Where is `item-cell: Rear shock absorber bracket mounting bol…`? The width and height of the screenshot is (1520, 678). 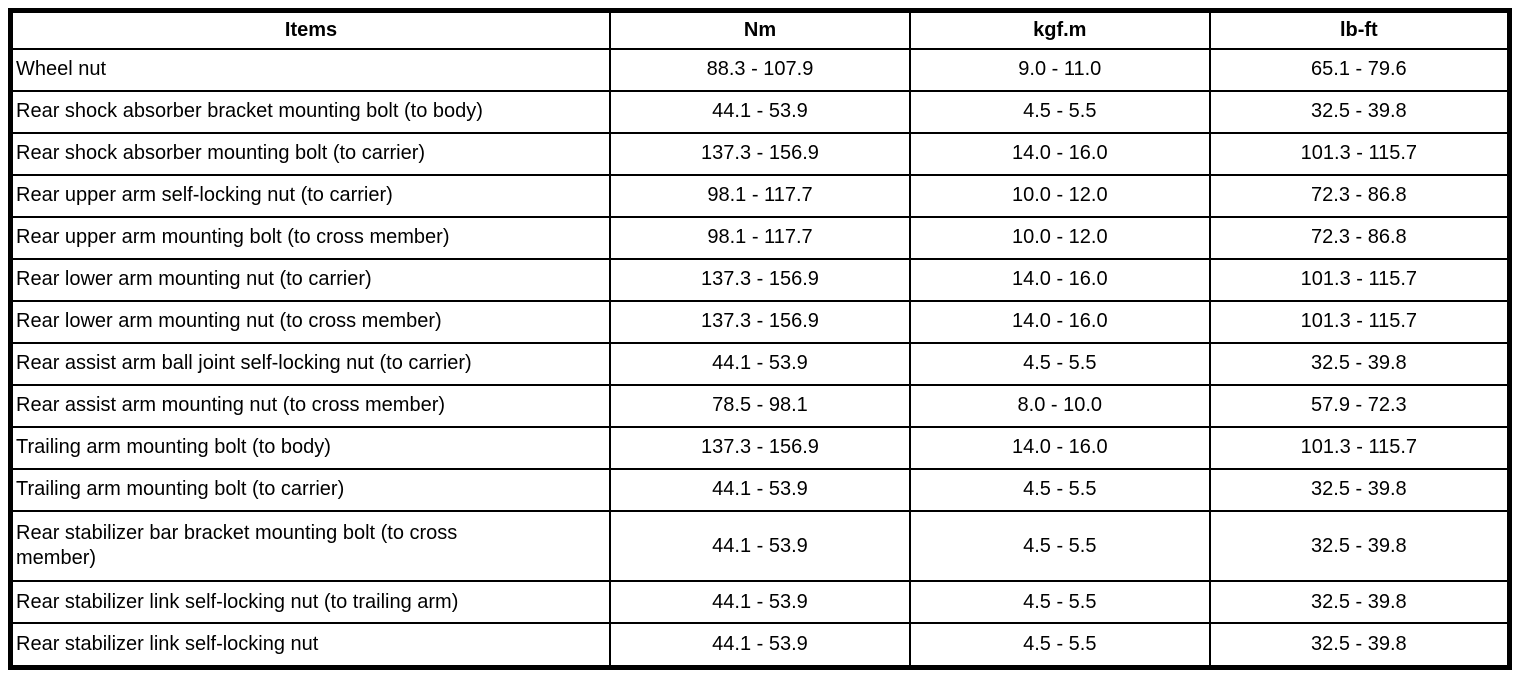 item-cell: Rear shock absorber bracket mounting bol… is located at coordinates (310, 111).